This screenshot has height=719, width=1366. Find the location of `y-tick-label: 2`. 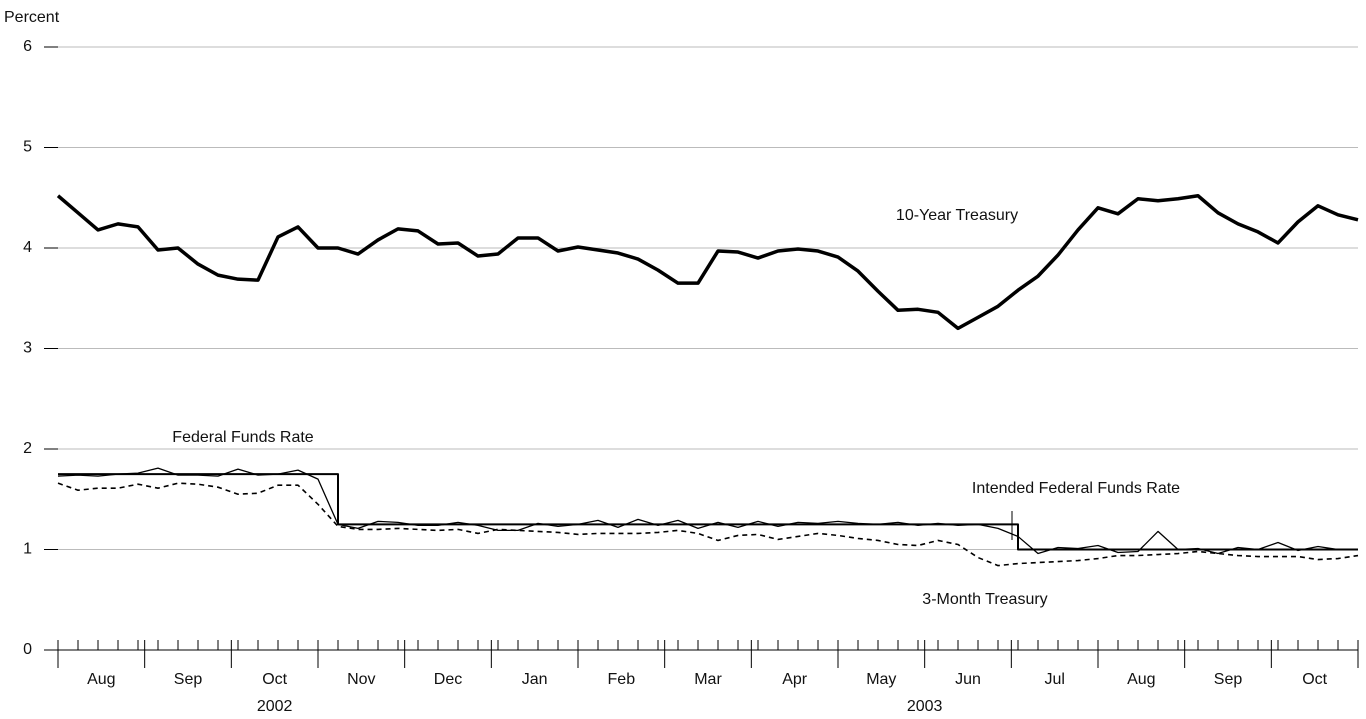

y-tick-label: 2 is located at coordinates (27, 448).